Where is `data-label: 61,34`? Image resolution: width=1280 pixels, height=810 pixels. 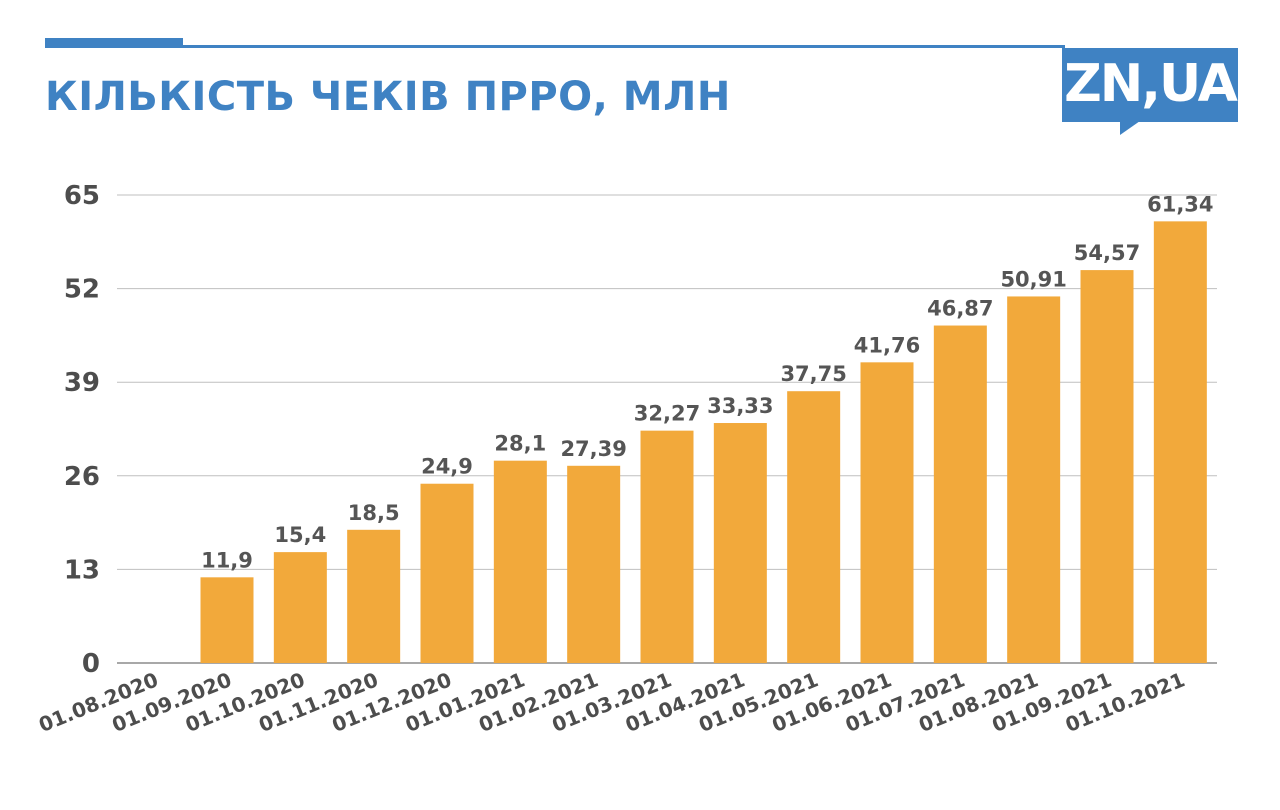
data-label: 61,34 is located at coordinates (1180, 204).